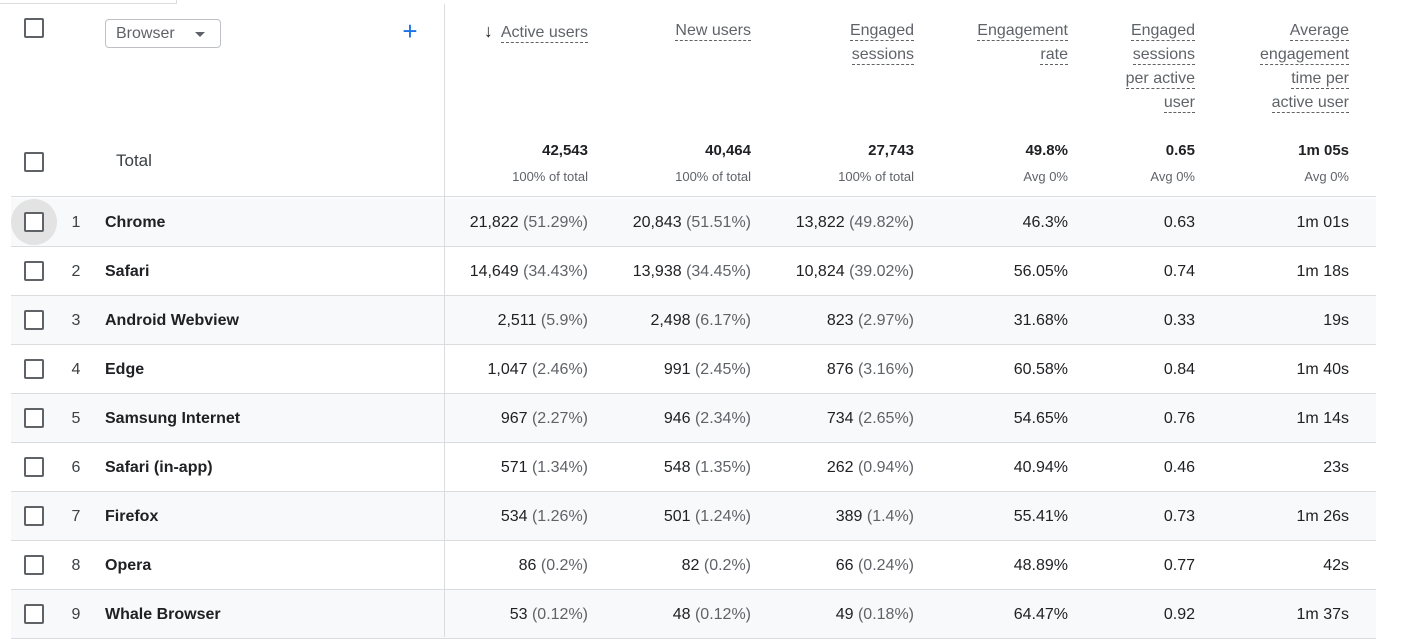 The height and width of the screenshot is (639, 1411). Describe the element at coordinates (1322, 369) in the screenshot. I see `avg-engagement-time-cell: 1m 40s` at that location.